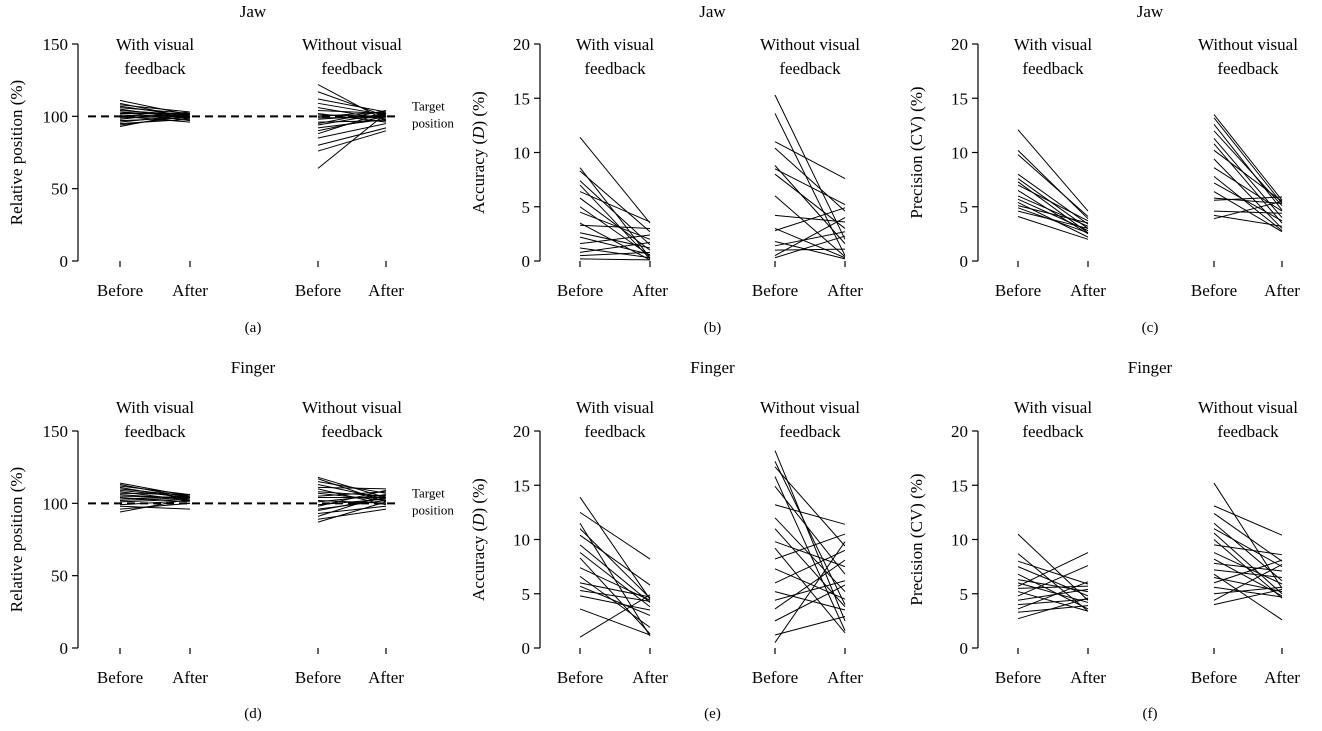  I want to click on y-tick-label: 10, so click(521, 540).